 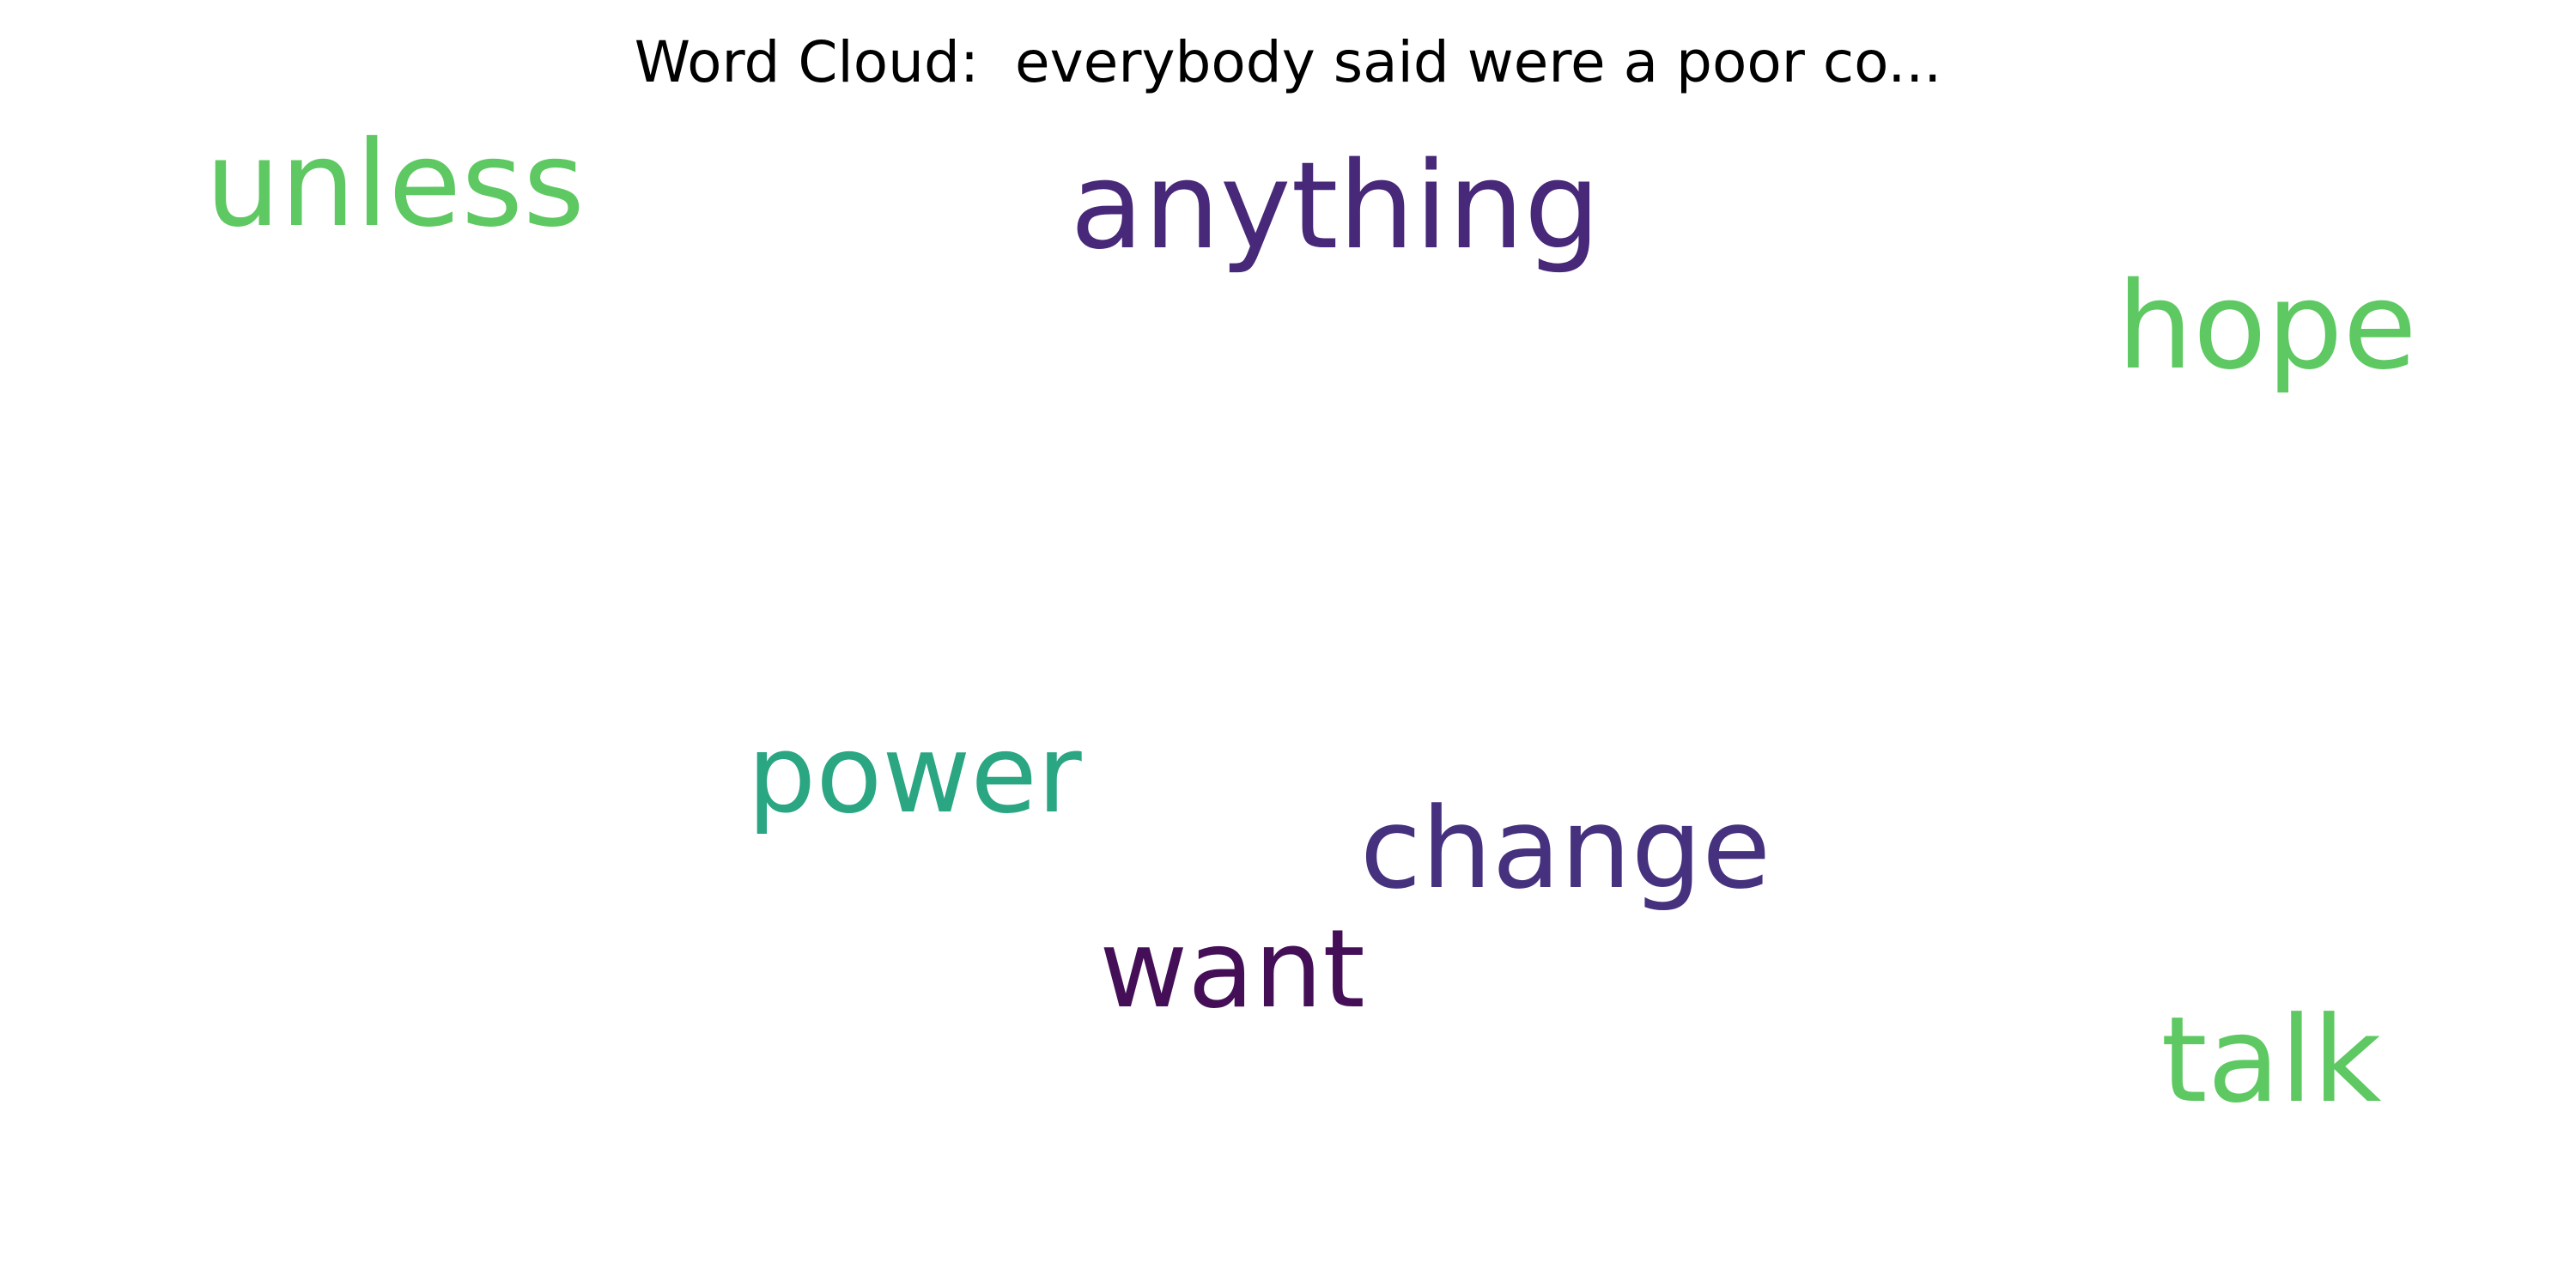 What do you see at coordinates (395, 184) in the screenshot?
I see `word-unless: unless` at bounding box center [395, 184].